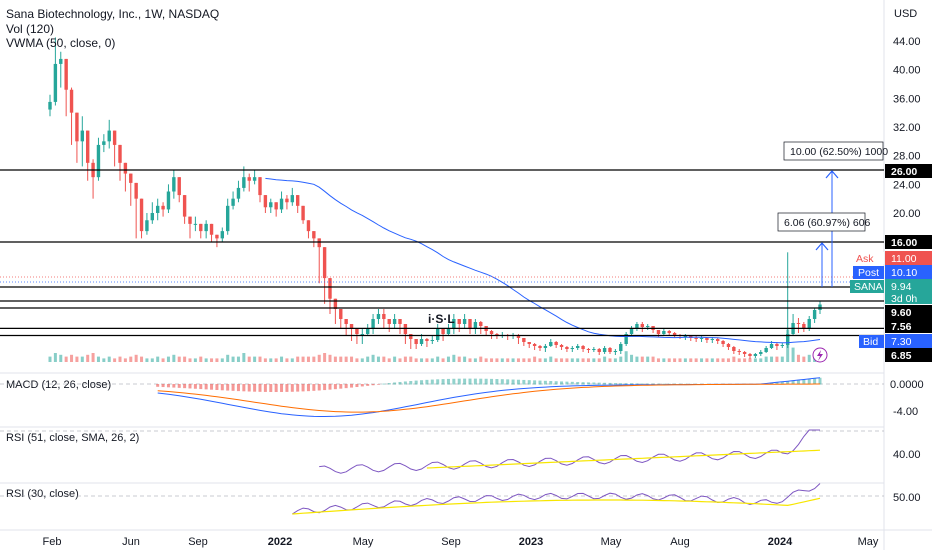 The width and height of the screenshot is (932, 550). I want to click on quote-last: SANA 9.94 3d 0h, so click(891, 292).